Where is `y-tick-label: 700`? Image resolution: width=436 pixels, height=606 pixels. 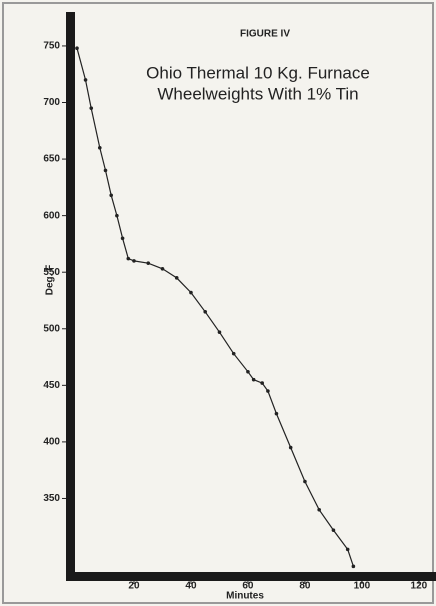 y-tick-label: 700 is located at coordinates (51, 102).